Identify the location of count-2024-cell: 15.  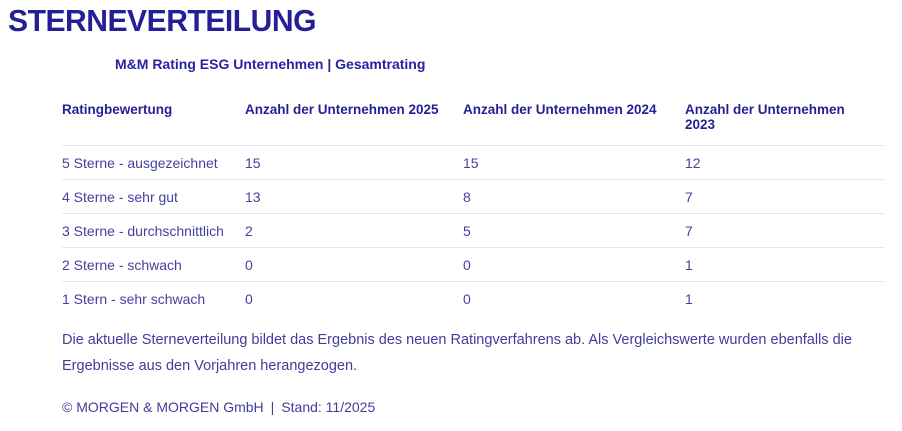
(574, 162).